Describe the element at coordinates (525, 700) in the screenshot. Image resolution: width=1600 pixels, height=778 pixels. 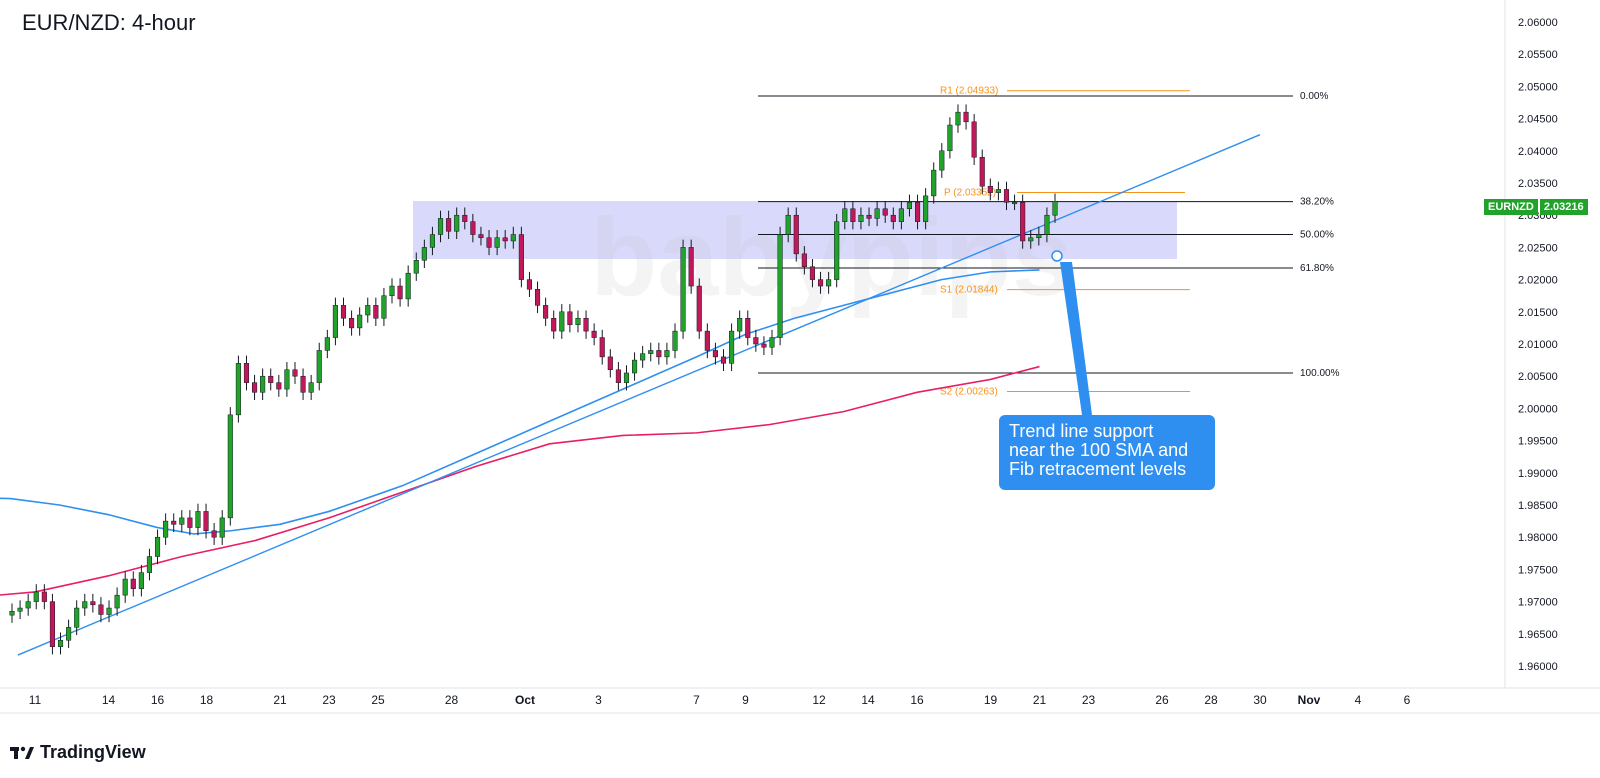
I see `x-tick-label: Oct` at that location.